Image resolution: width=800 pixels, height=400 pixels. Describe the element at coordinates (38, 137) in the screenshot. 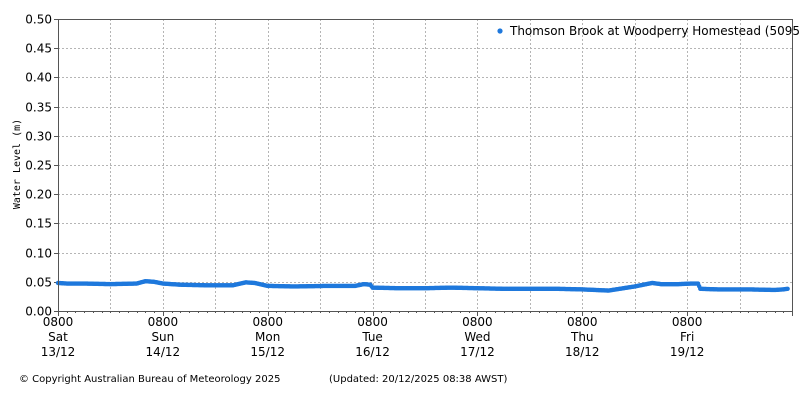

I see `y-tick-label: 0.30` at that location.